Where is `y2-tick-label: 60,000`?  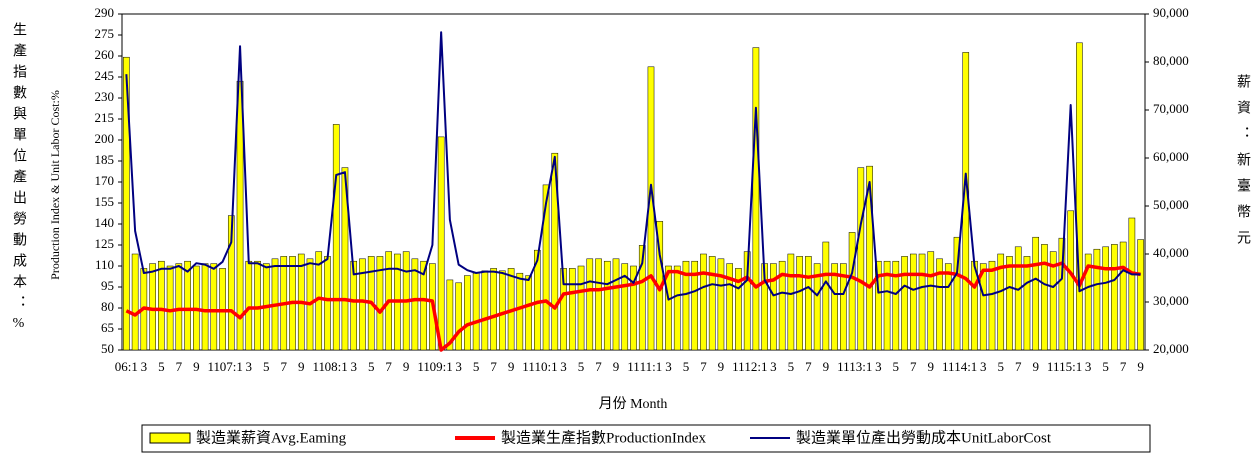 y2-tick-label: 60,000 is located at coordinates (1171, 156).